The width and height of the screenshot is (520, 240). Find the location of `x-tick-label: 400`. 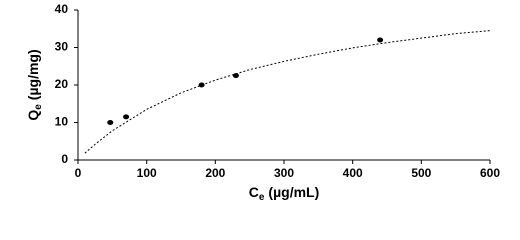

x-tick-label: 400 is located at coordinates (353, 173).